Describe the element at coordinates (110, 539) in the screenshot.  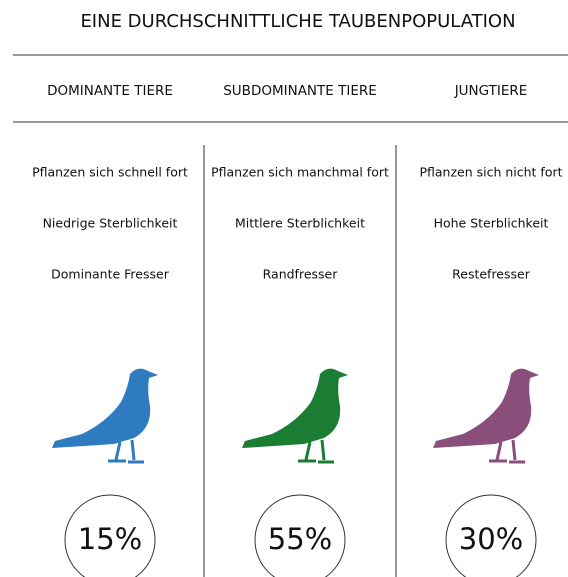
I see `share: 15%` at that location.